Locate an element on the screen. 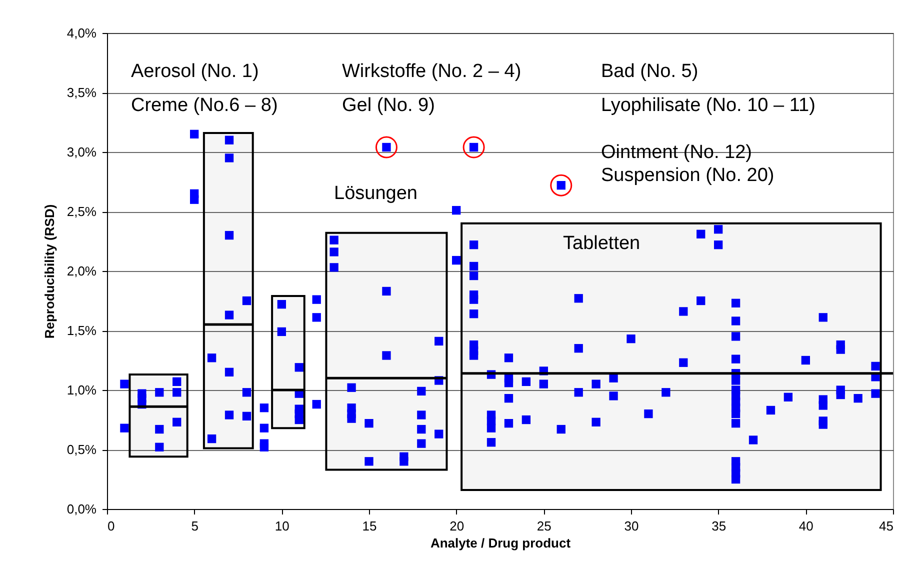 The image size is (906, 574). y-tick-label: 3,0% is located at coordinates (81, 152).